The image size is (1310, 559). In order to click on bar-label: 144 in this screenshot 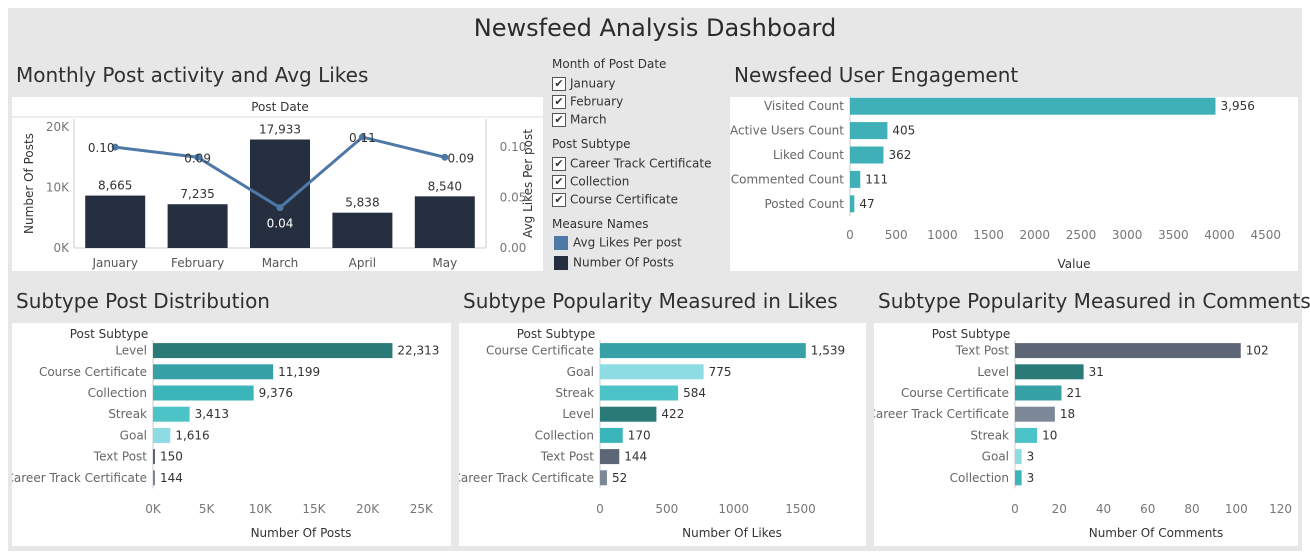, I will do `click(171, 478)`.